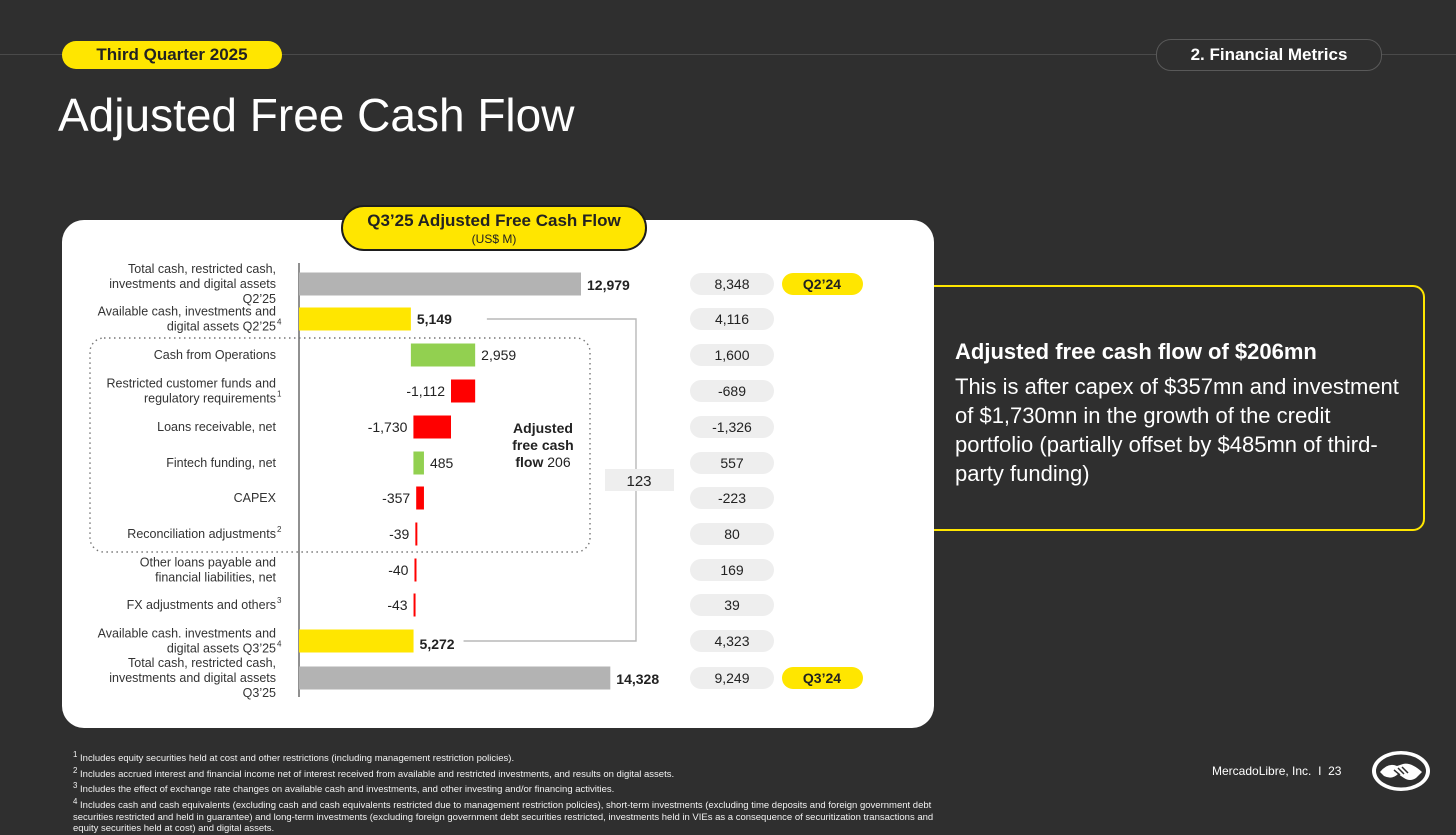 This screenshot has width=1456, height=835. What do you see at coordinates (187, 634) in the screenshot?
I see `category-label: Available cash. investments and` at bounding box center [187, 634].